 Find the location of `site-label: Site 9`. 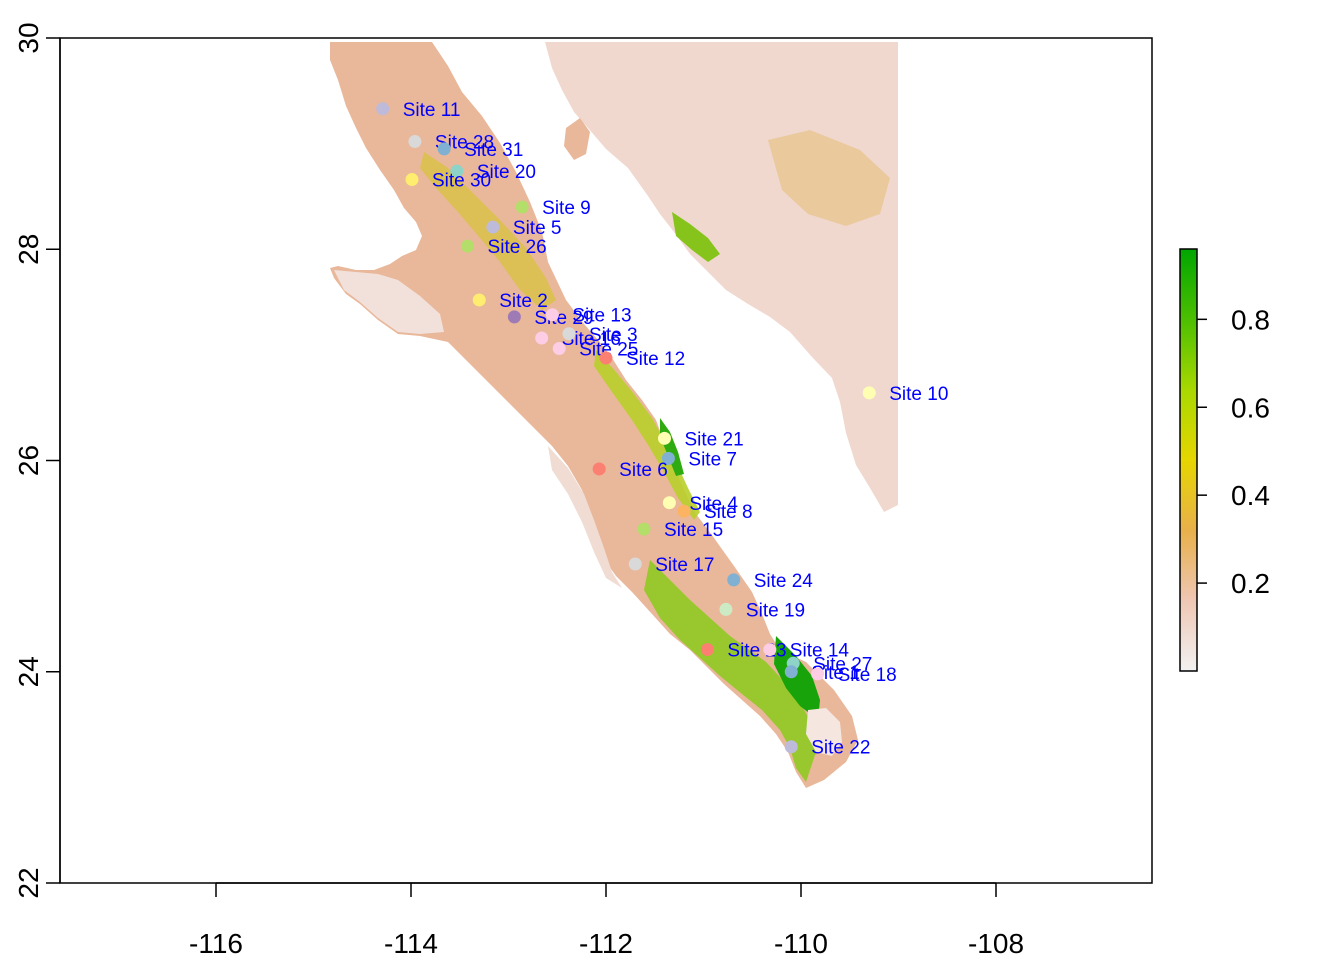

site-label: Site 9 is located at coordinates (566, 208).